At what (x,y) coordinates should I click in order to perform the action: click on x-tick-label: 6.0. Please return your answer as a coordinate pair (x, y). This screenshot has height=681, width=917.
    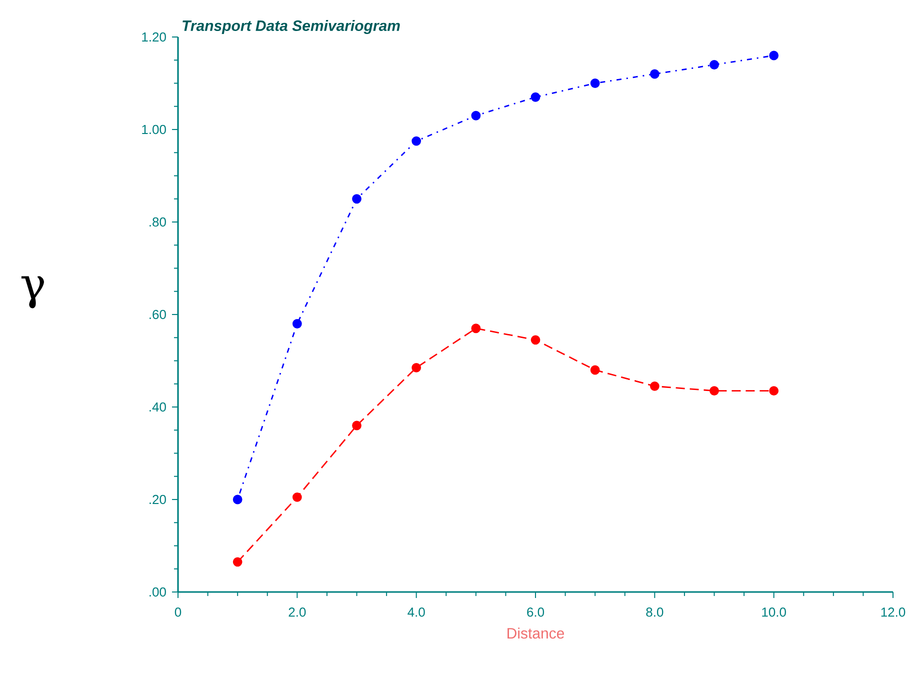
    Looking at the image, I should click on (535, 612).